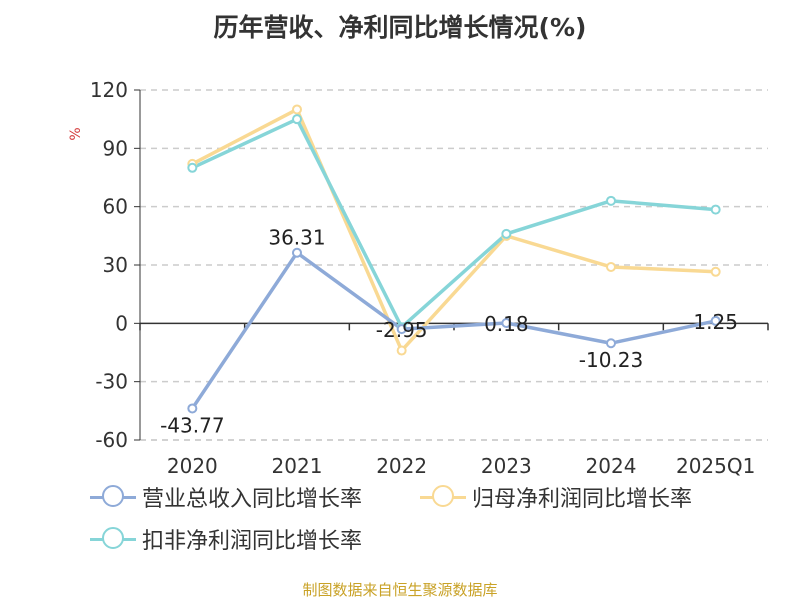 This screenshot has width=800, height=600. Describe the element at coordinates (252, 541) in the screenshot. I see `legend-label: 扣非净利润同比增长率` at that location.